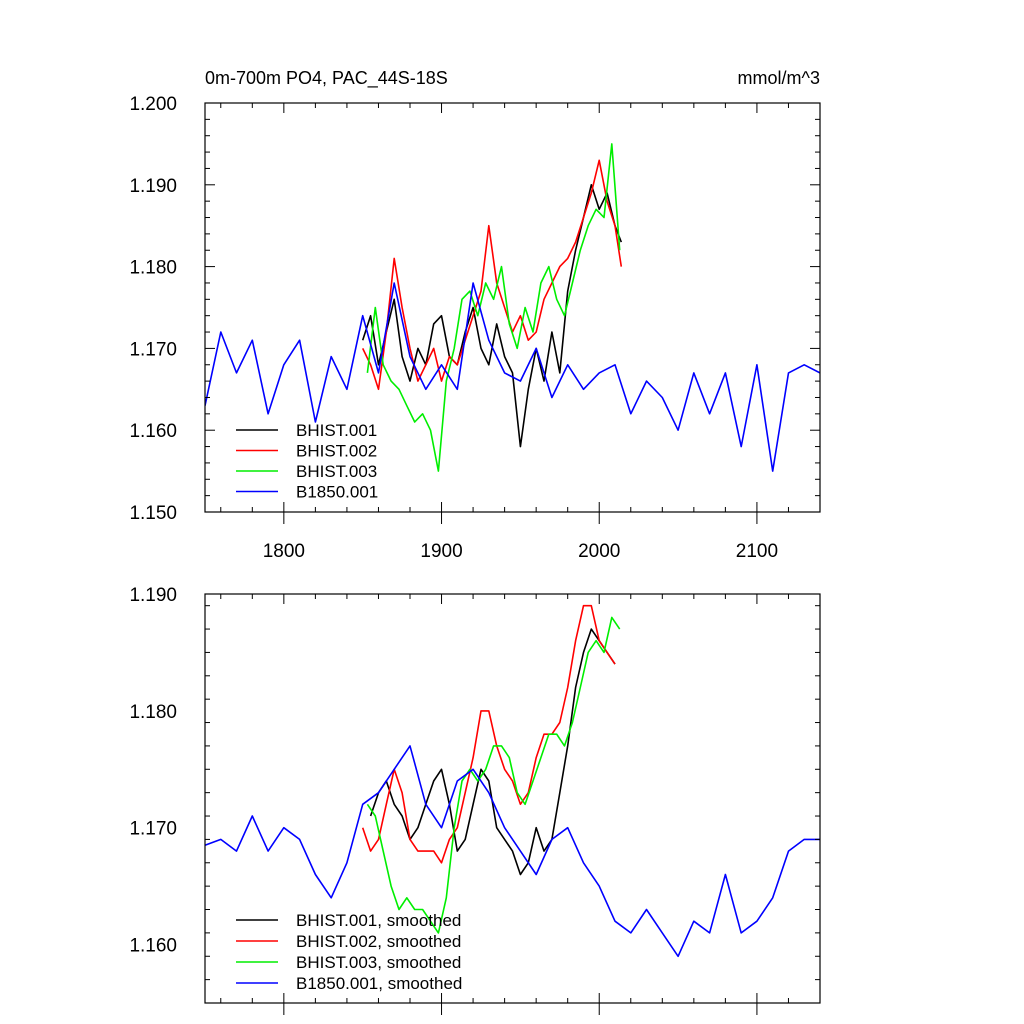 This screenshot has width=1024, height=1024. I want to click on legend-label: BHIST.003, smoothed, so click(378, 962).